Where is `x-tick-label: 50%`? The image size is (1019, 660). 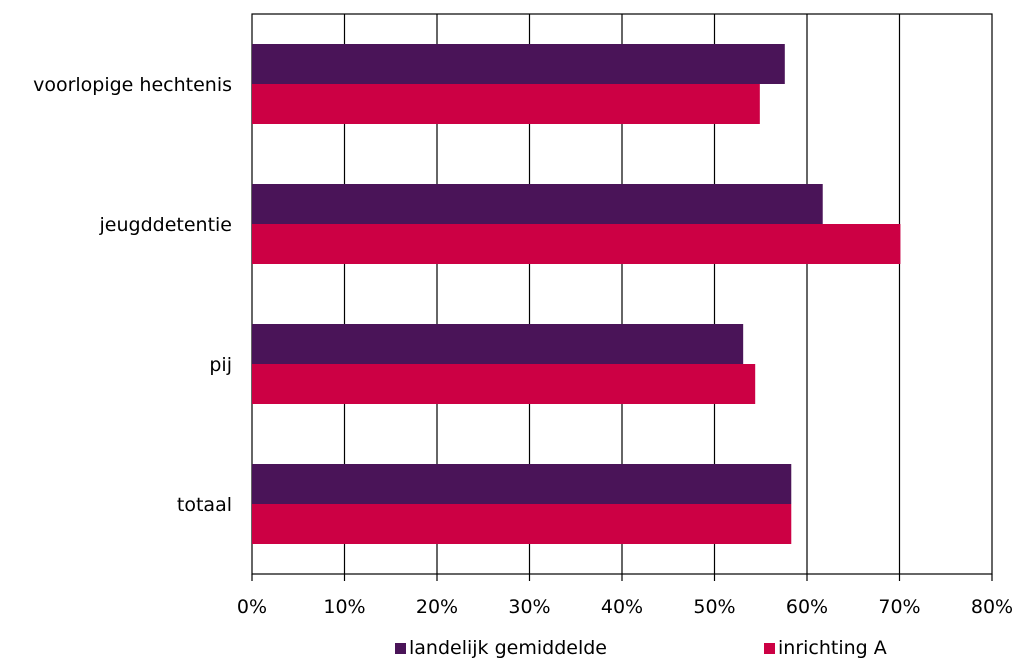
x-tick-label: 50% is located at coordinates (714, 607).